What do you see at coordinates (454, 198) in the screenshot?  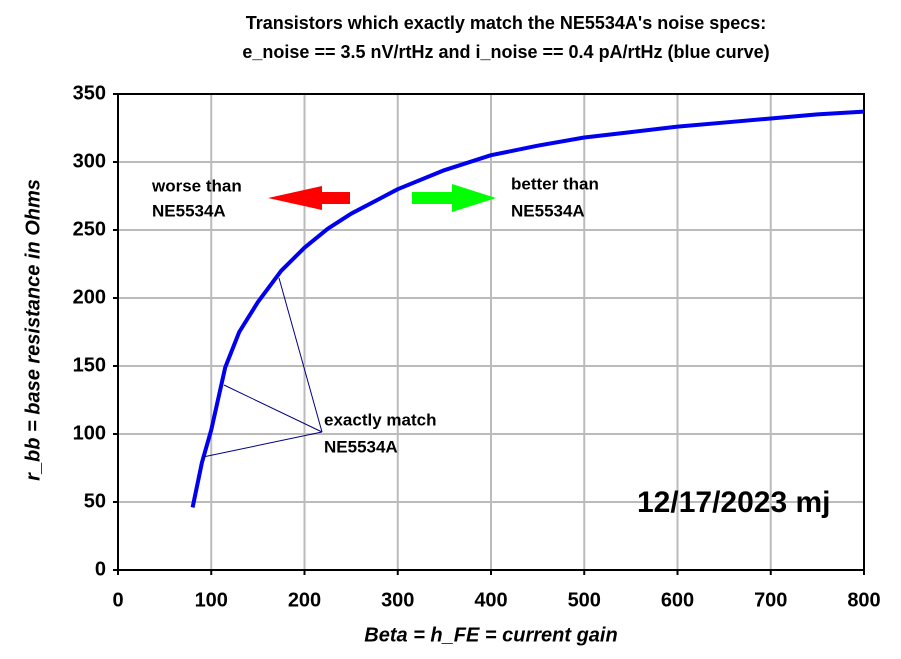 I see `arrow-right` at bounding box center [454, 198].